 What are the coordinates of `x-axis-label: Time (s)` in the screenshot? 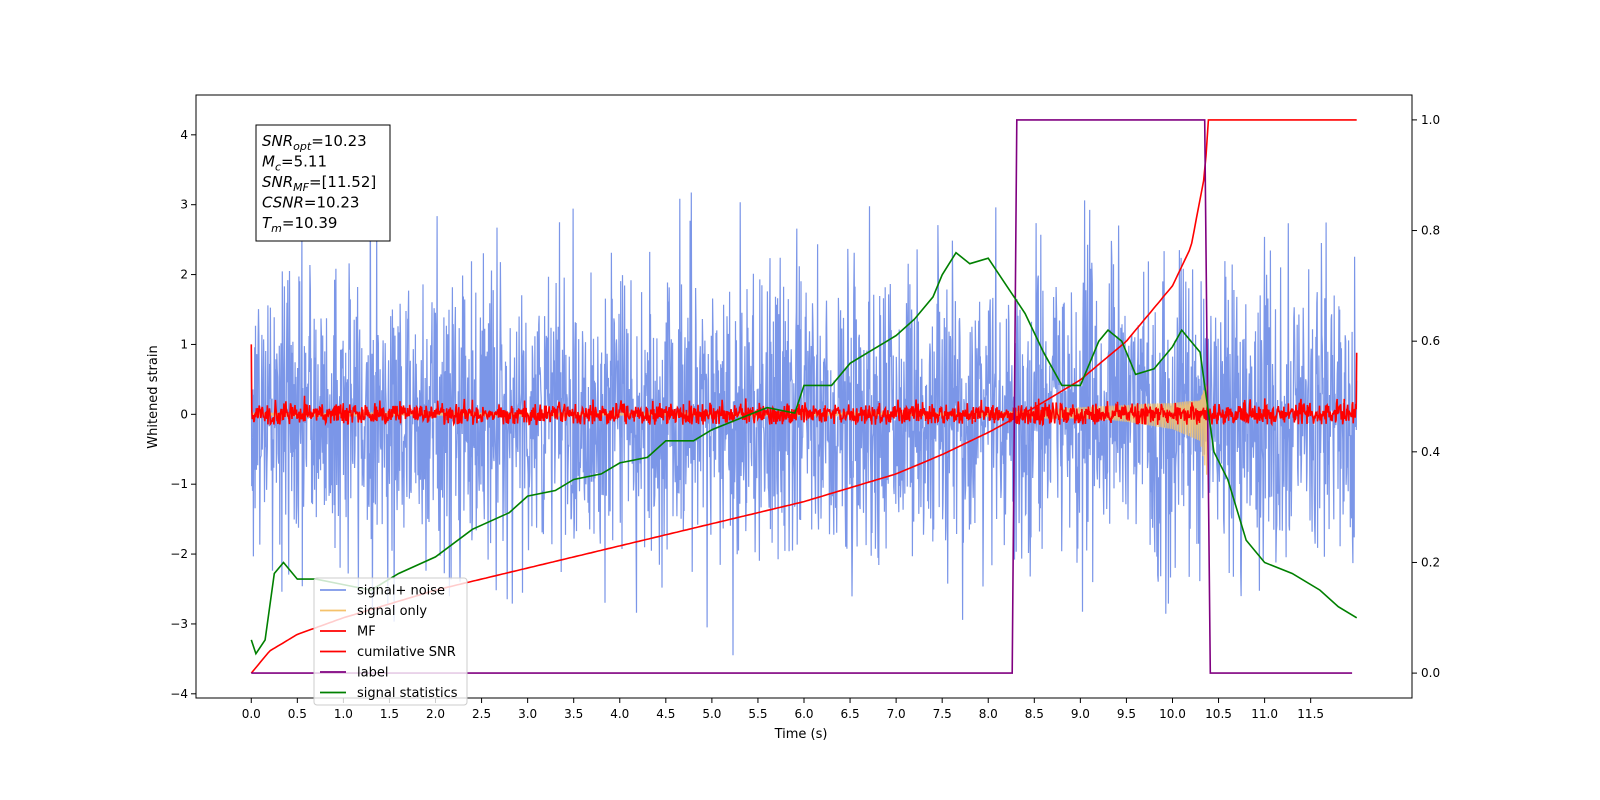 It's located at (801, 734).